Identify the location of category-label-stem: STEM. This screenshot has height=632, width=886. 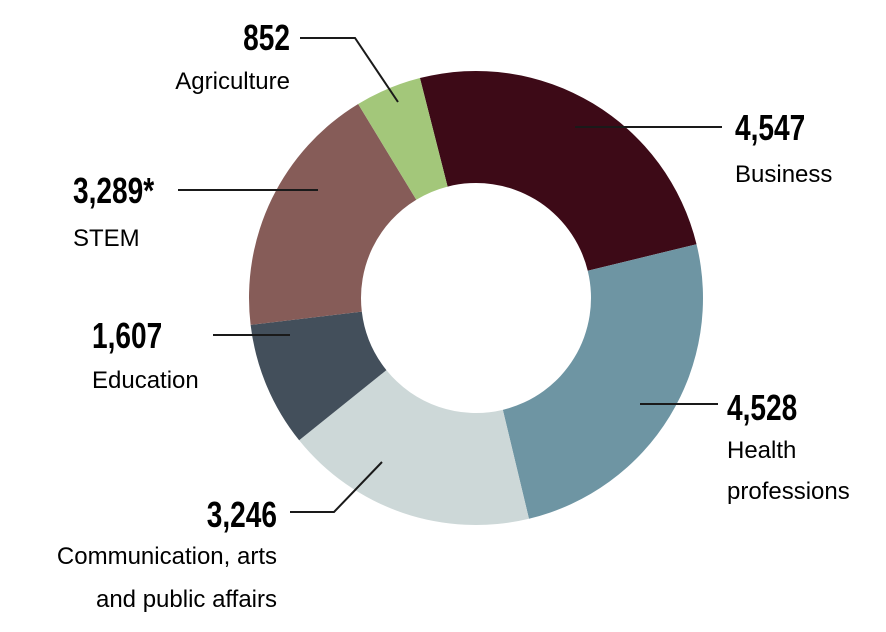
(106, 238).